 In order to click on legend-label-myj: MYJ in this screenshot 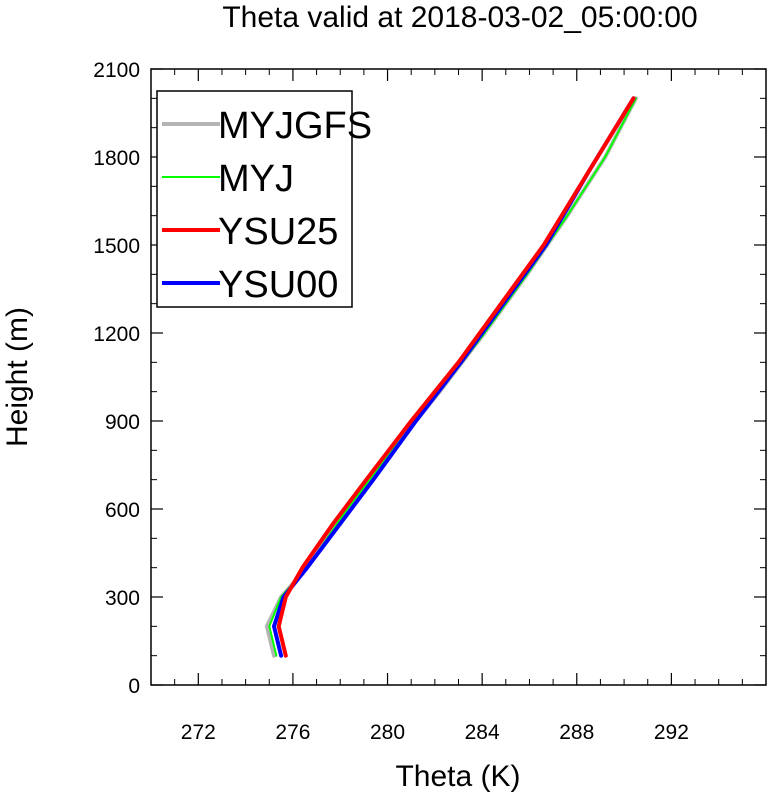, I will do `click(256, 179)`.